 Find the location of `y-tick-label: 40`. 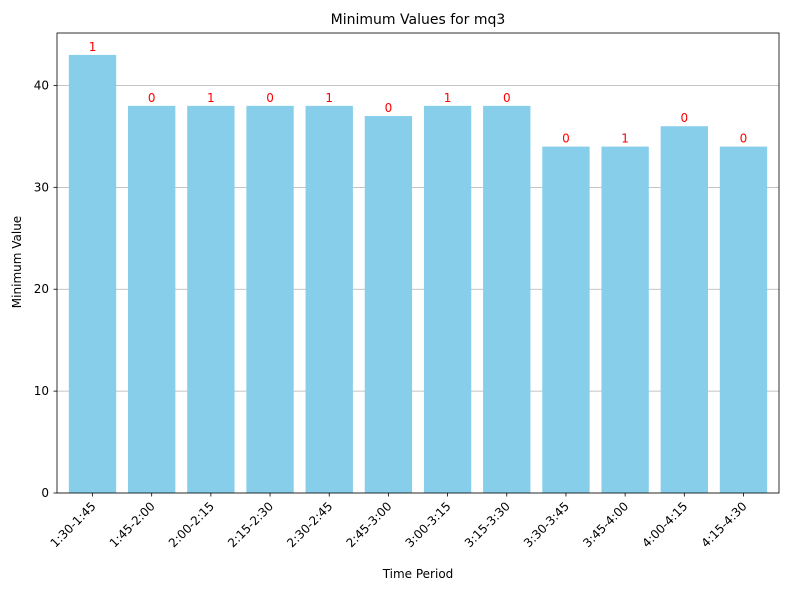

y-tick-label: 40 is located at coordinates (41, 85).